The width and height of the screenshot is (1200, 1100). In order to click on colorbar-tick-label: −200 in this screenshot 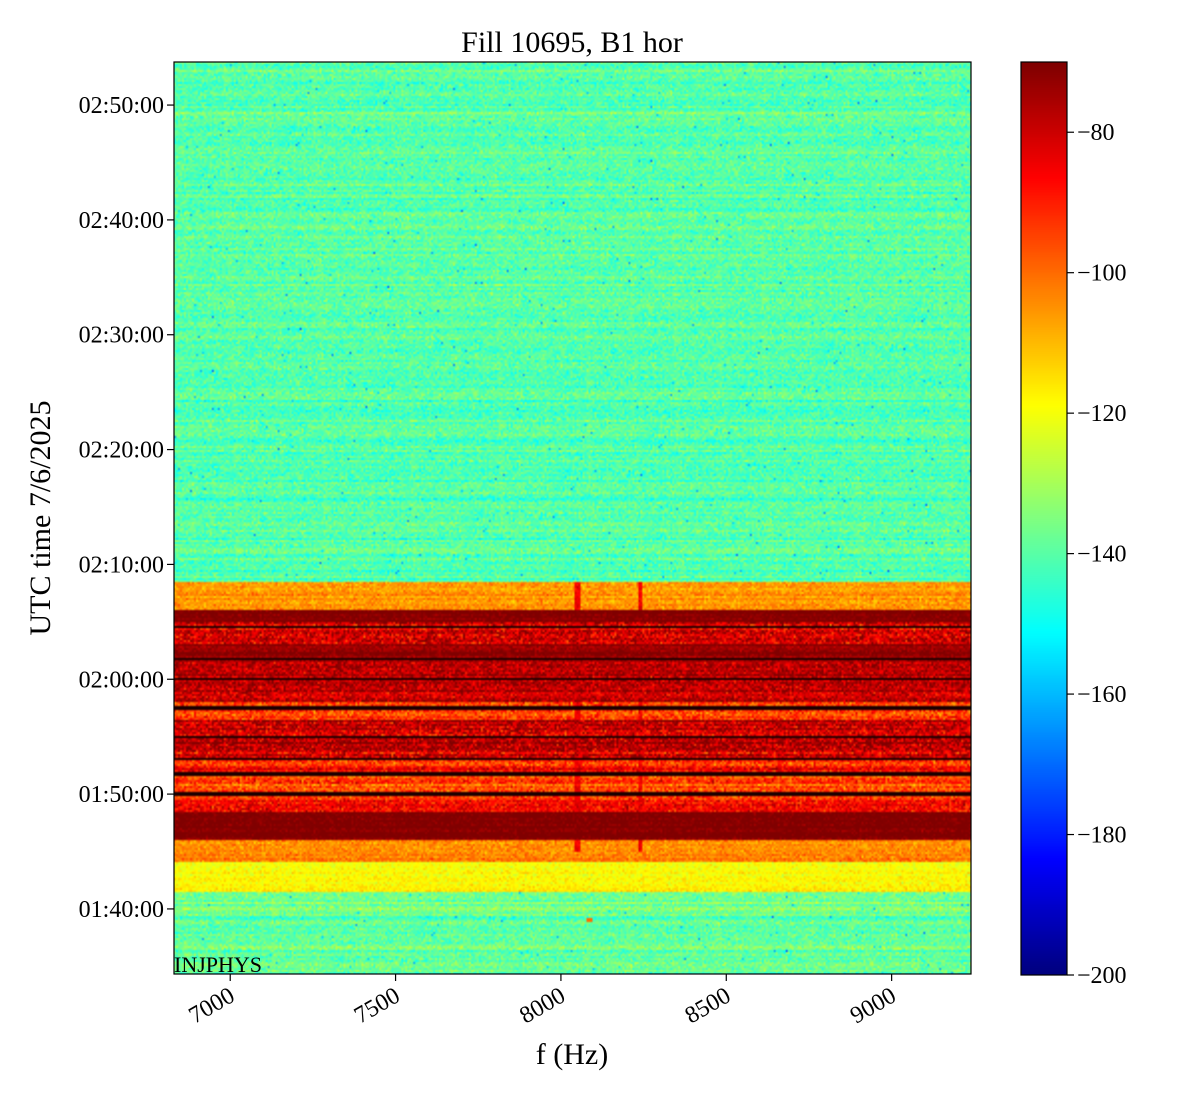, I will do `click(1102, 976)`.